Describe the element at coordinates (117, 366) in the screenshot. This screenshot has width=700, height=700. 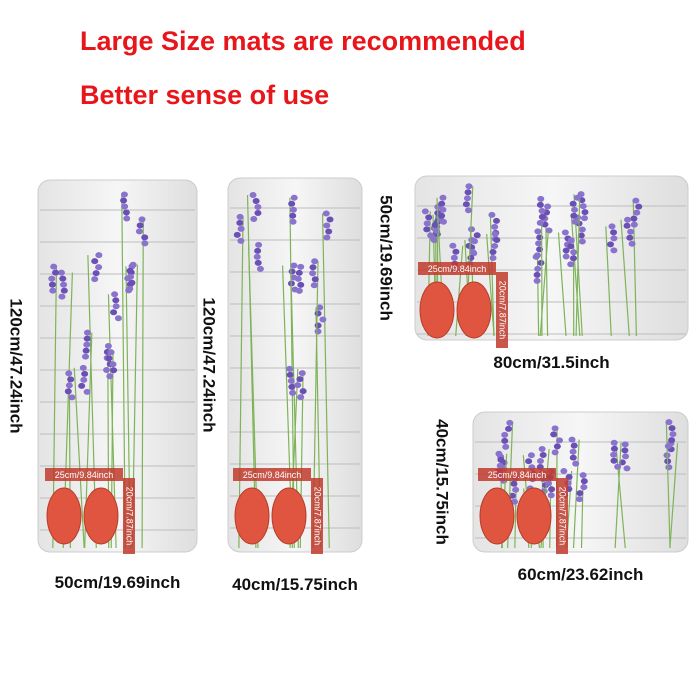
I see `mat-surface` at that location.